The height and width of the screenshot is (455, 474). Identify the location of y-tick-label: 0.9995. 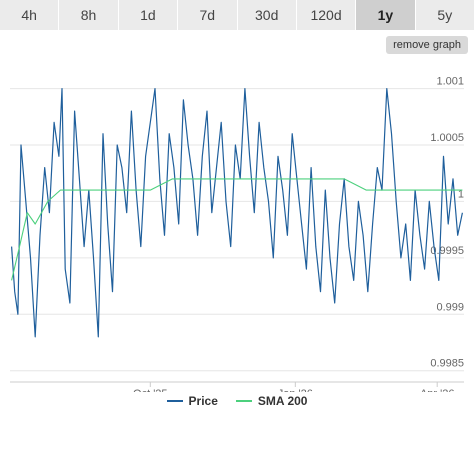
(447, 251).